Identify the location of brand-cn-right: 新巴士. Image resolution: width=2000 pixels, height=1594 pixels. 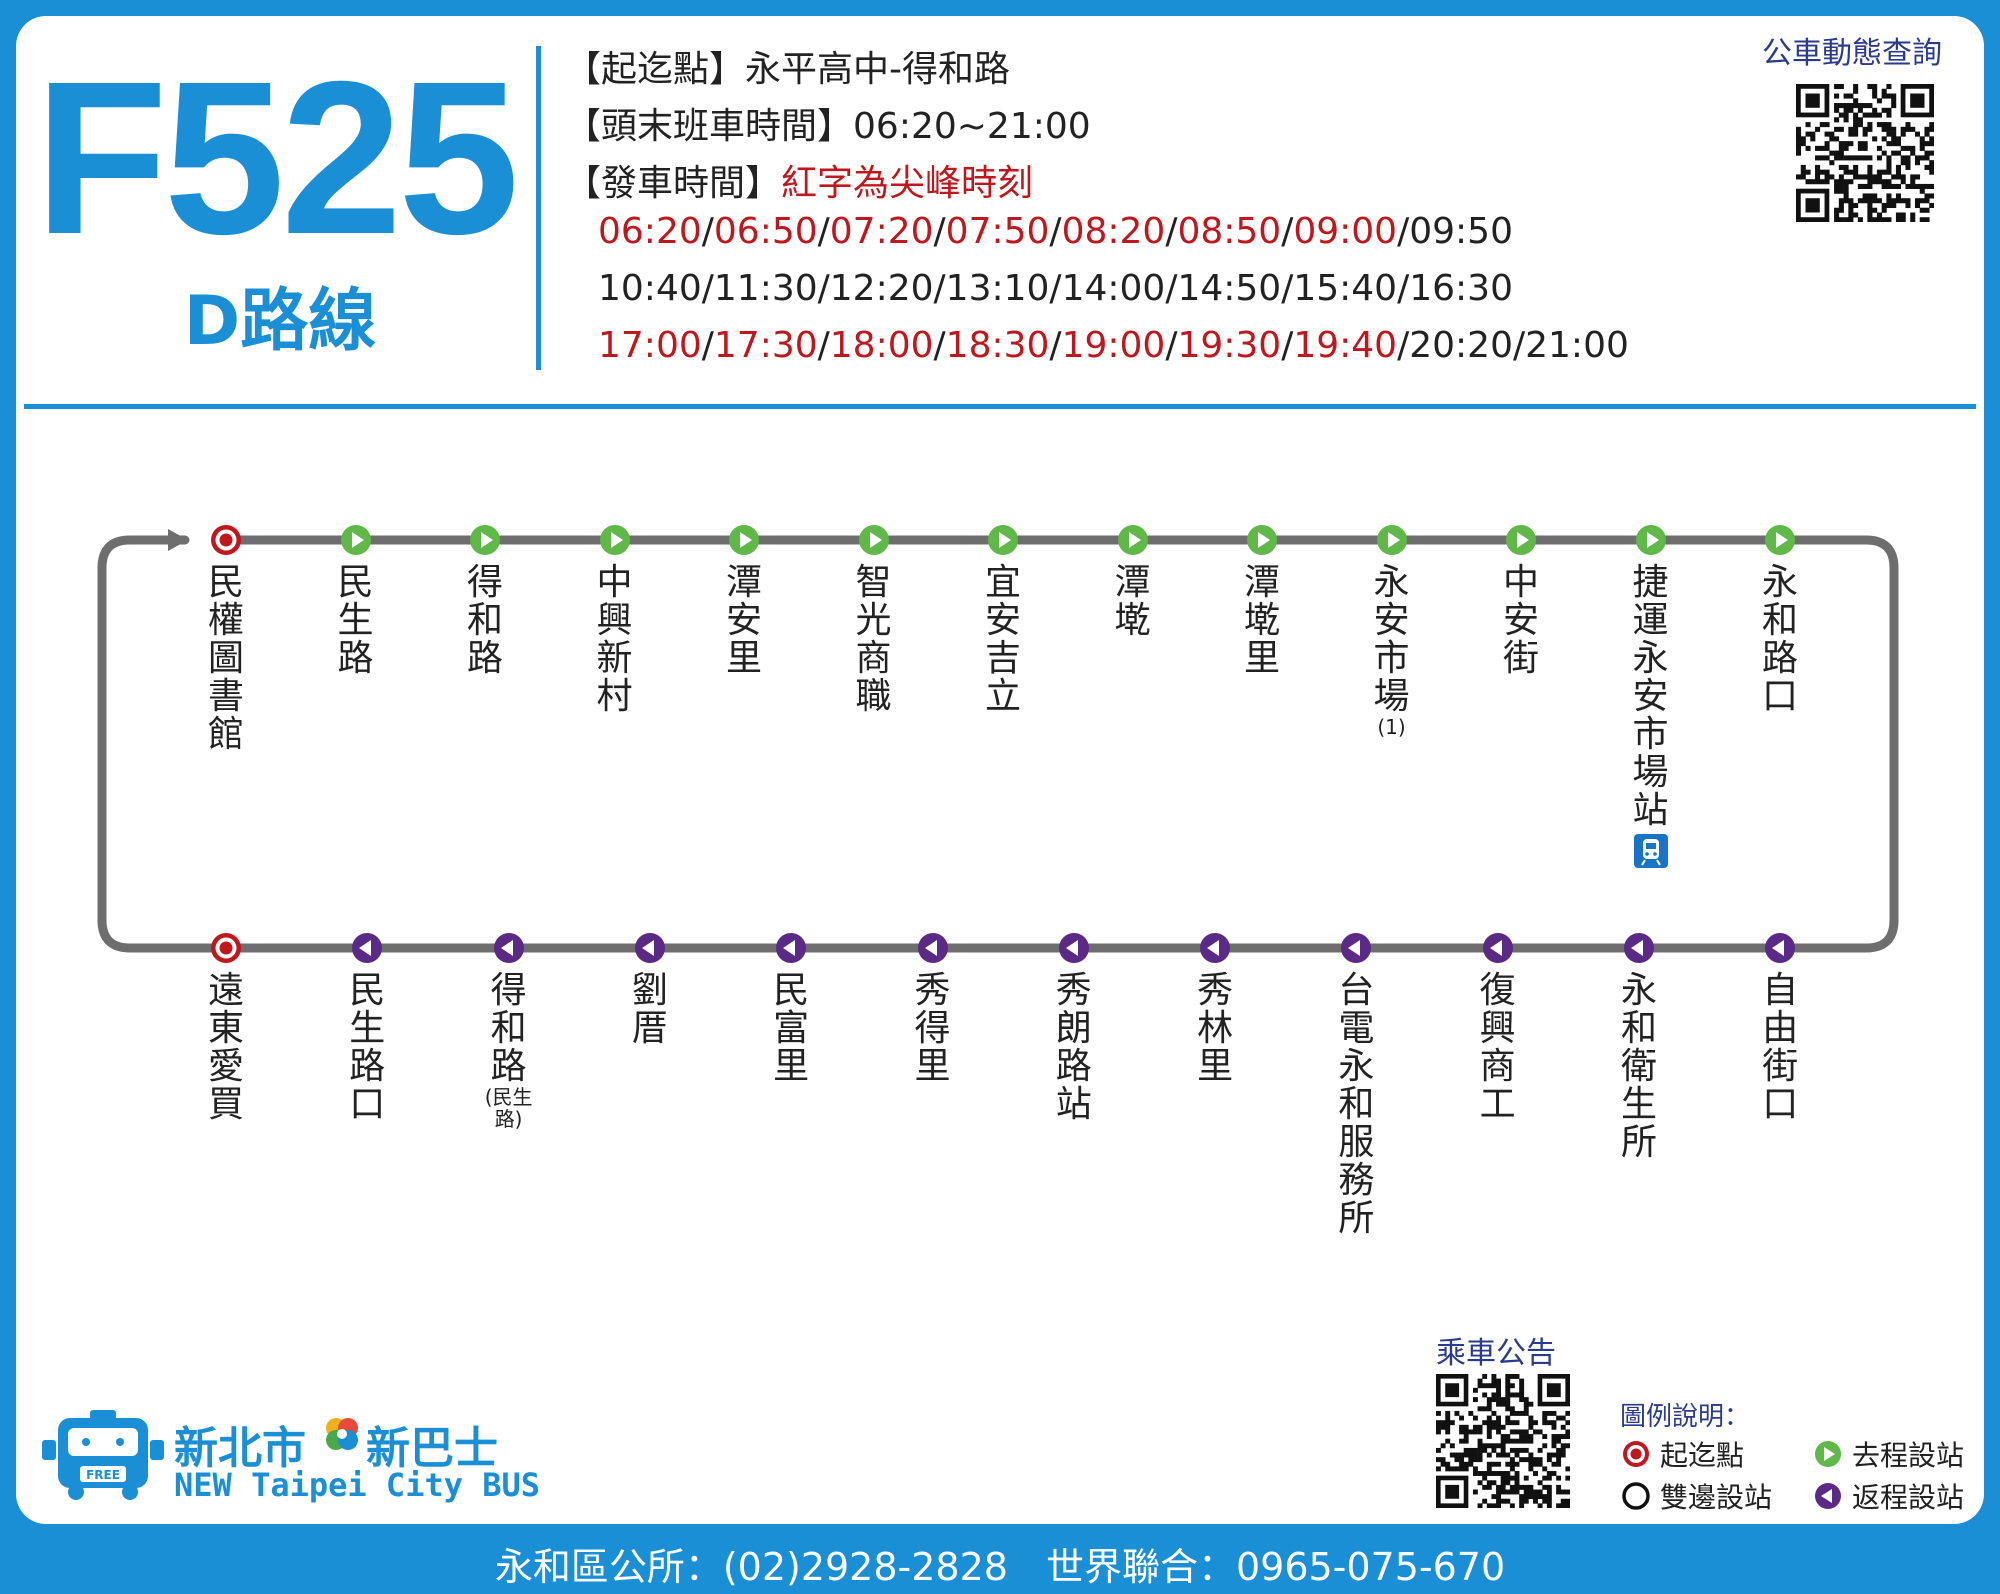
(432, 1448).